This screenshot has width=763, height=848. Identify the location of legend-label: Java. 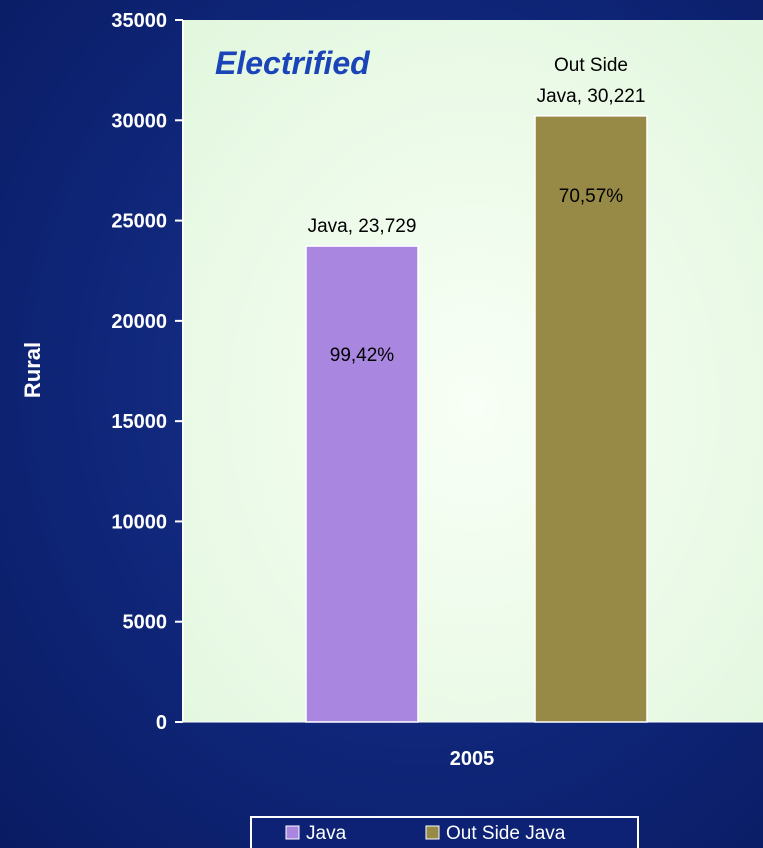
(326, 833).